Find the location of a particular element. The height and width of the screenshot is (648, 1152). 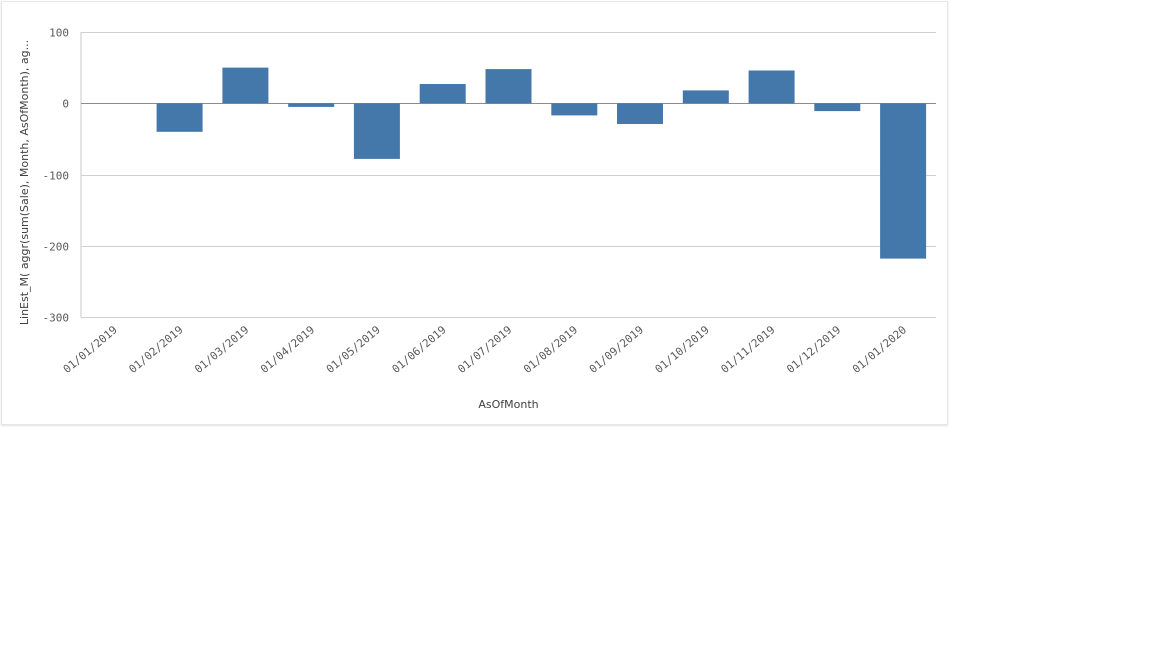

x-tick-label: 01/01/2019 is located at coordinates (90, 349).